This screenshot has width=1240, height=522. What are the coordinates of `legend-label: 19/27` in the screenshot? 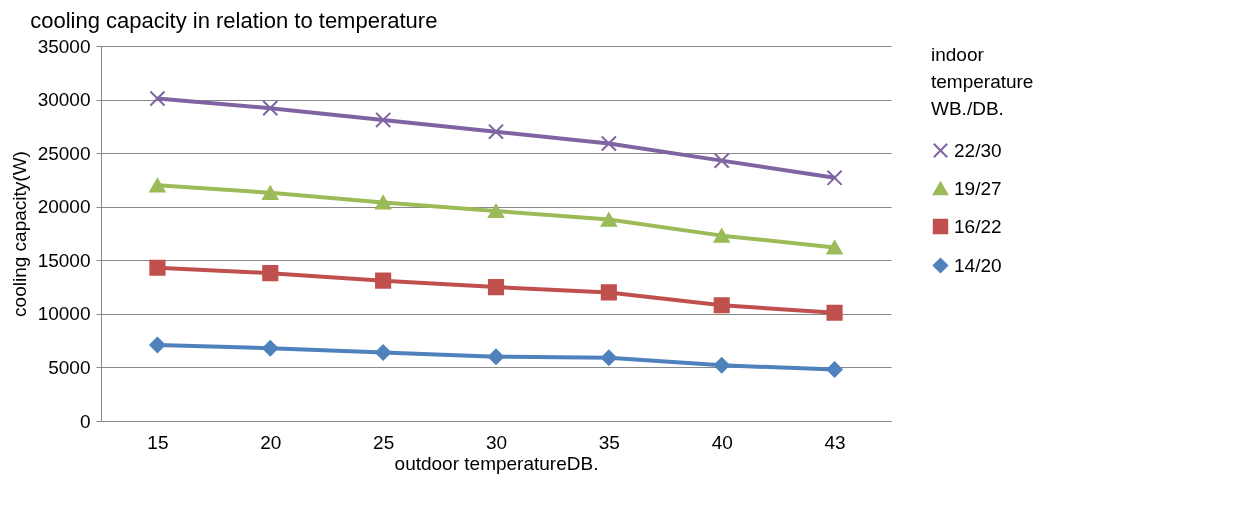 It's located at (978, 188).